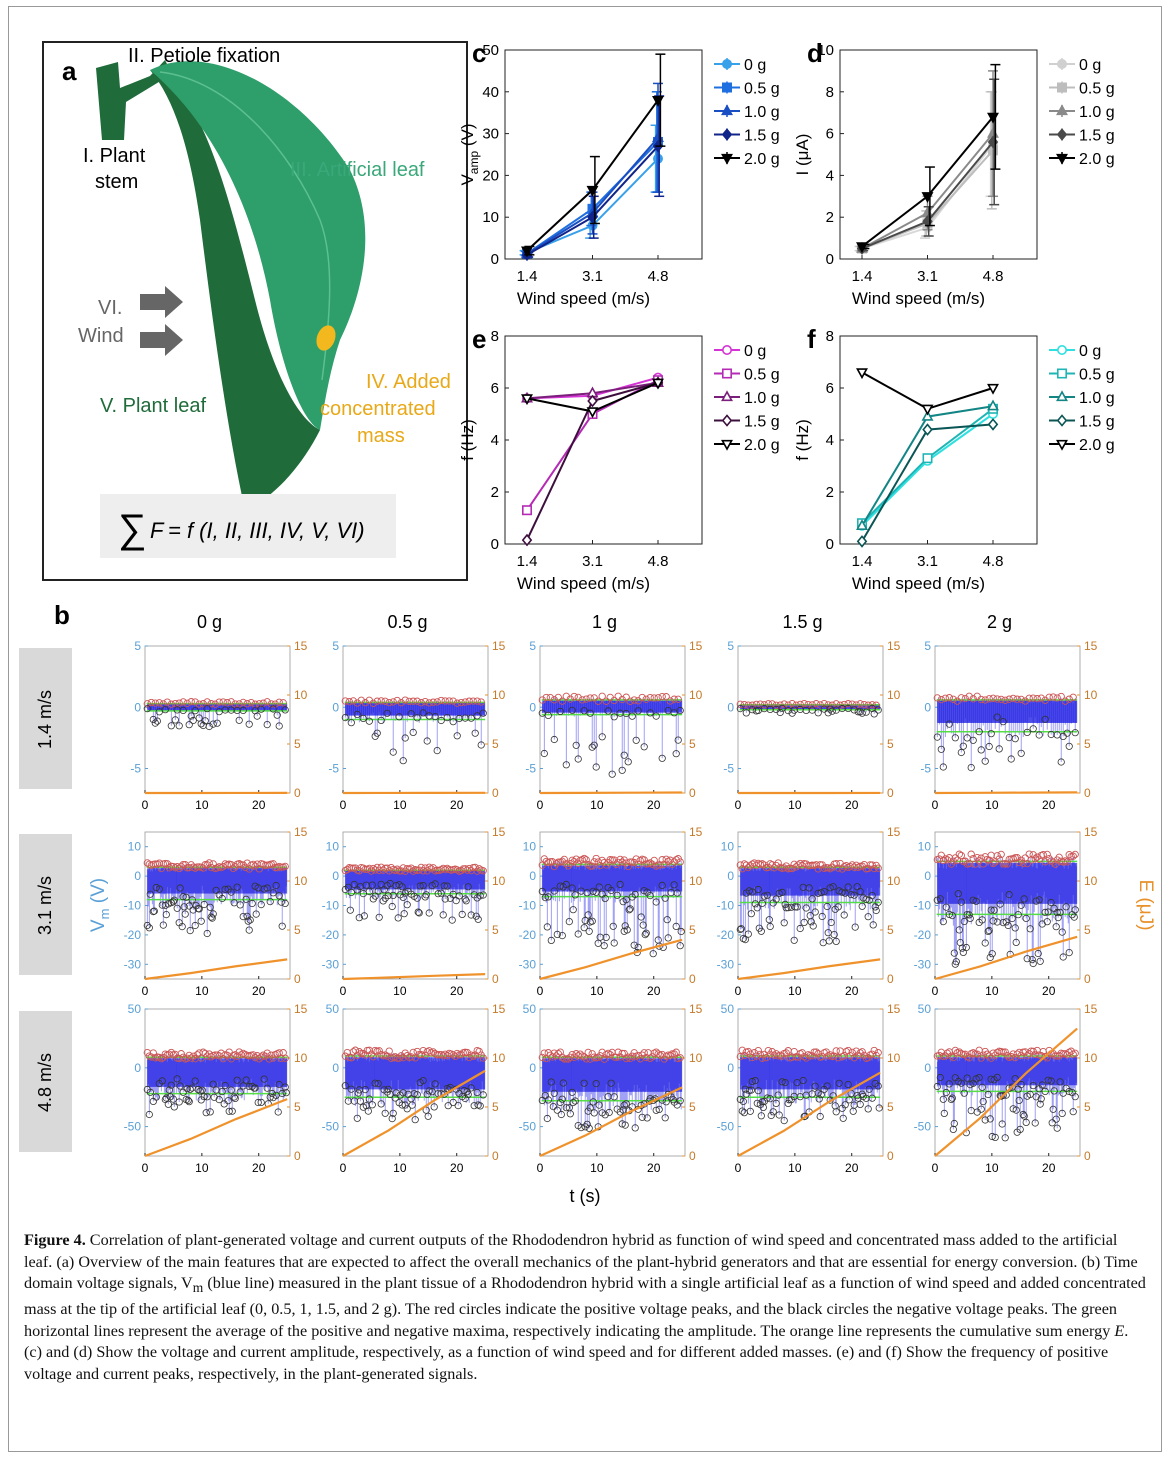  I want to click on y-axis-label: Vamp (V), so click(469, 154).